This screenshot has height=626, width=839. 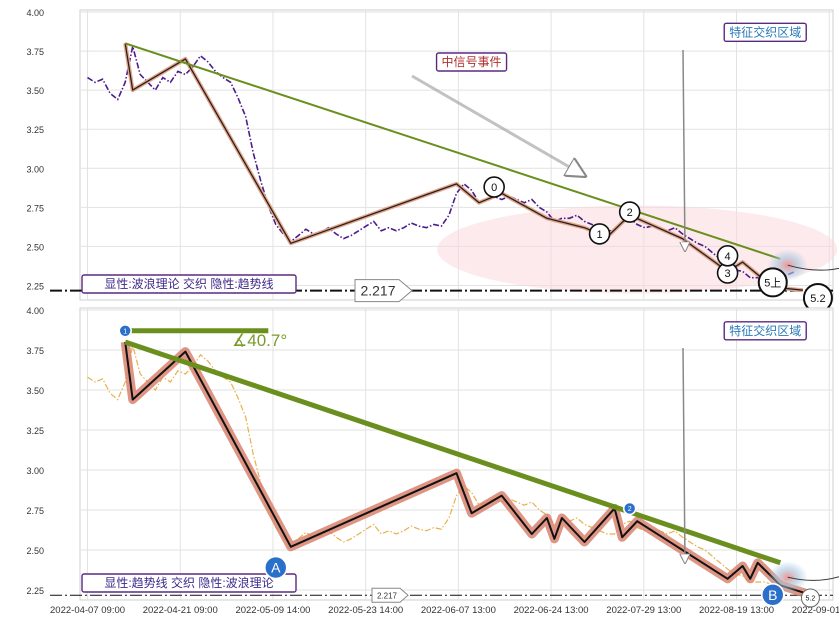 I want to click on x-tick-label: 2022-08-19 13:00, so click(x=736, y=610).